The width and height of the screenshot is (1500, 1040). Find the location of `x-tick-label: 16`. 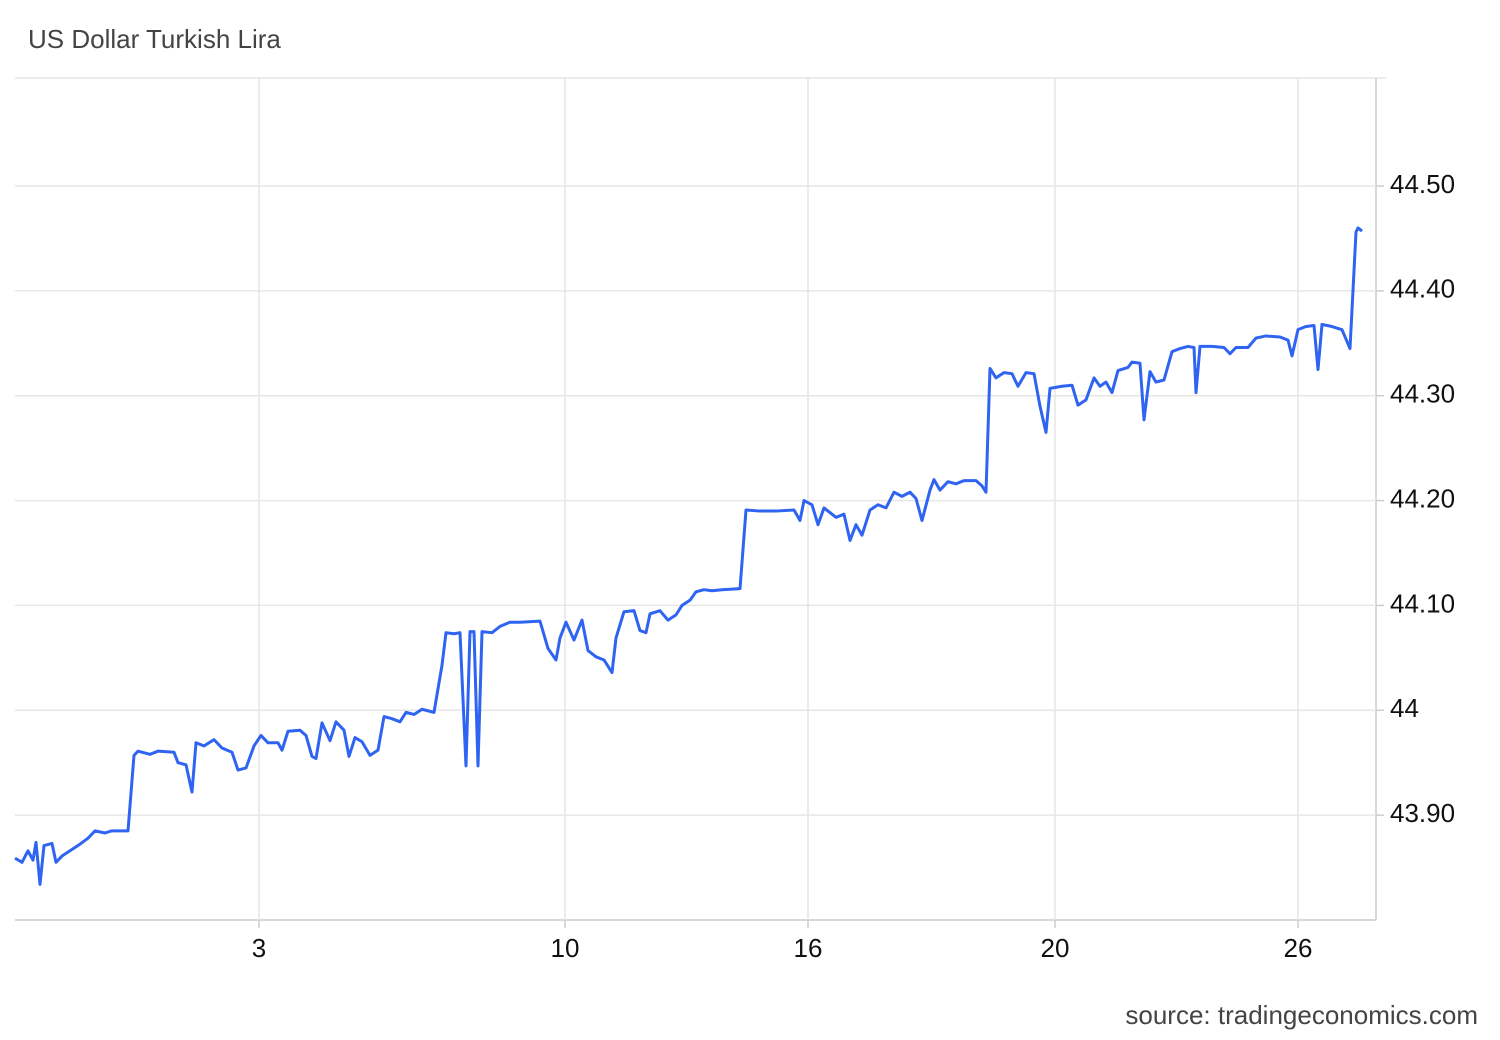

x-tick-label: 16 is located at coordinates (808, 948).